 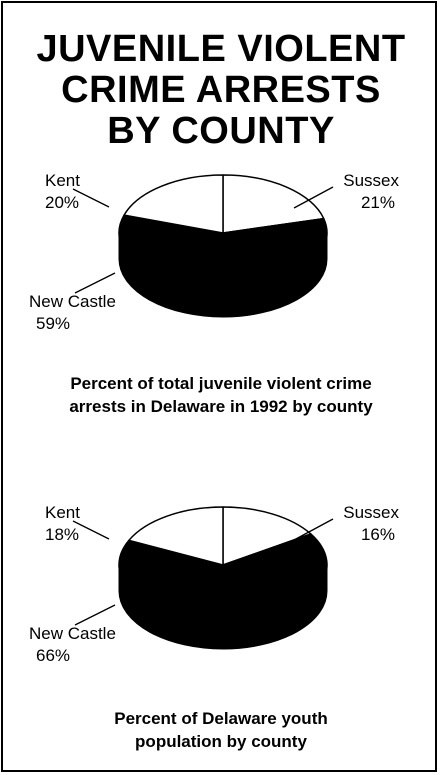 What do you see at coordinates (62, 202) in the screenshot?
I see `slice-value-kent: 20%` at bounding box center [62, 202].